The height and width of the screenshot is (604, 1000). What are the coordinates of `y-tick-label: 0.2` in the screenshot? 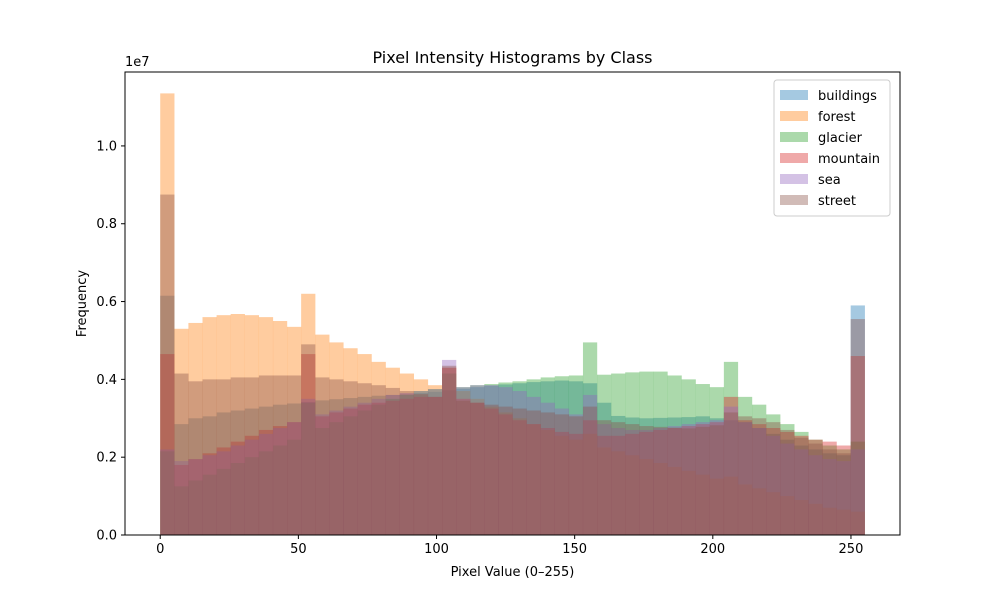 It's located at (106, 458).